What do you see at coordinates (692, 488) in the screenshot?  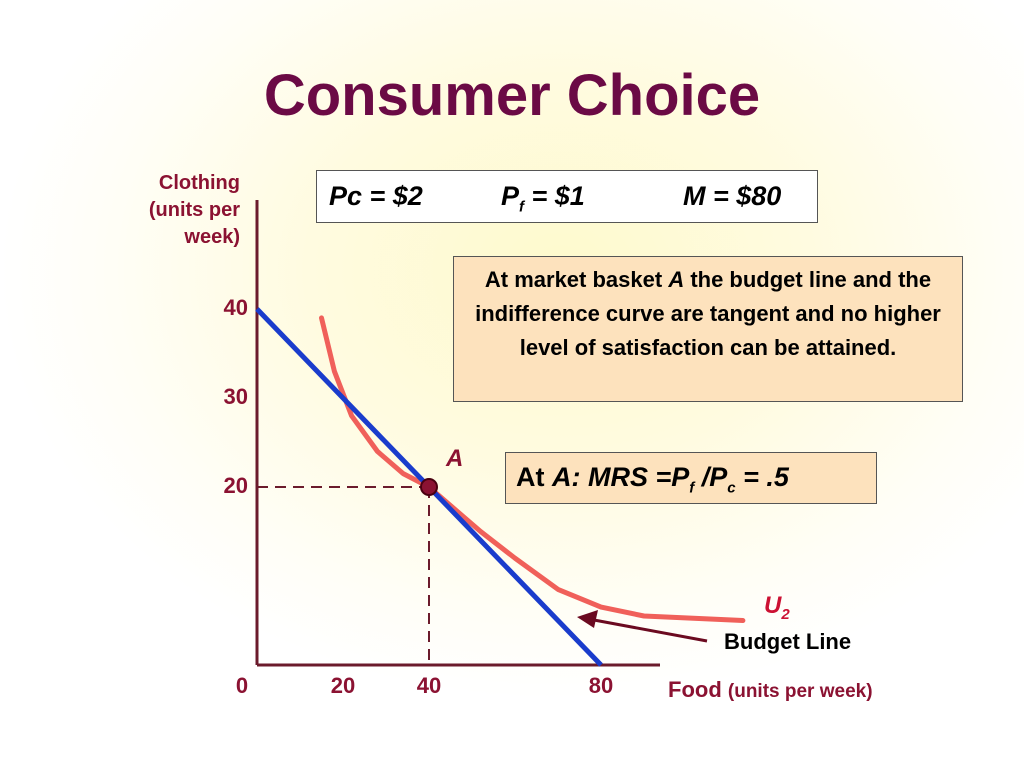 I see `mrs-sub-f: f` at bounding box center [692, 488].